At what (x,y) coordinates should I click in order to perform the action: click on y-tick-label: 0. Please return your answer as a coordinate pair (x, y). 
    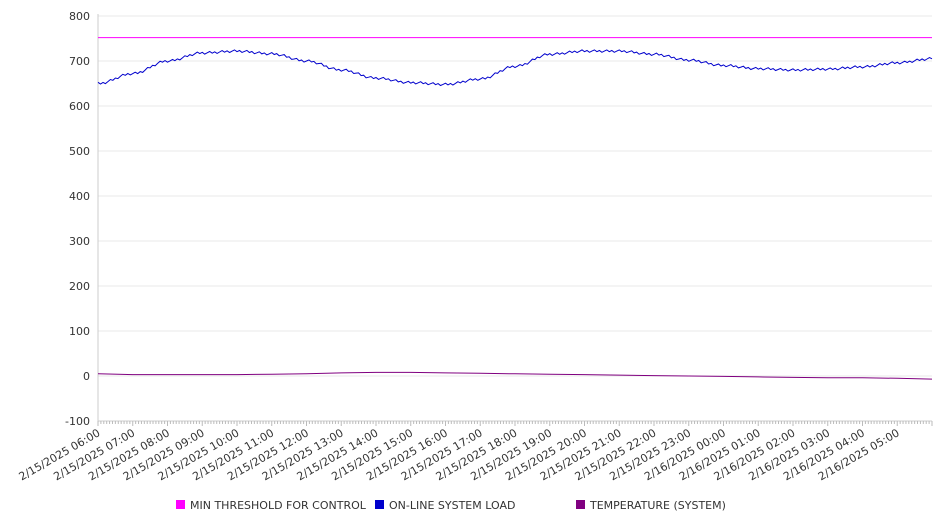
    Looking at the image, I should click on (86, 376).